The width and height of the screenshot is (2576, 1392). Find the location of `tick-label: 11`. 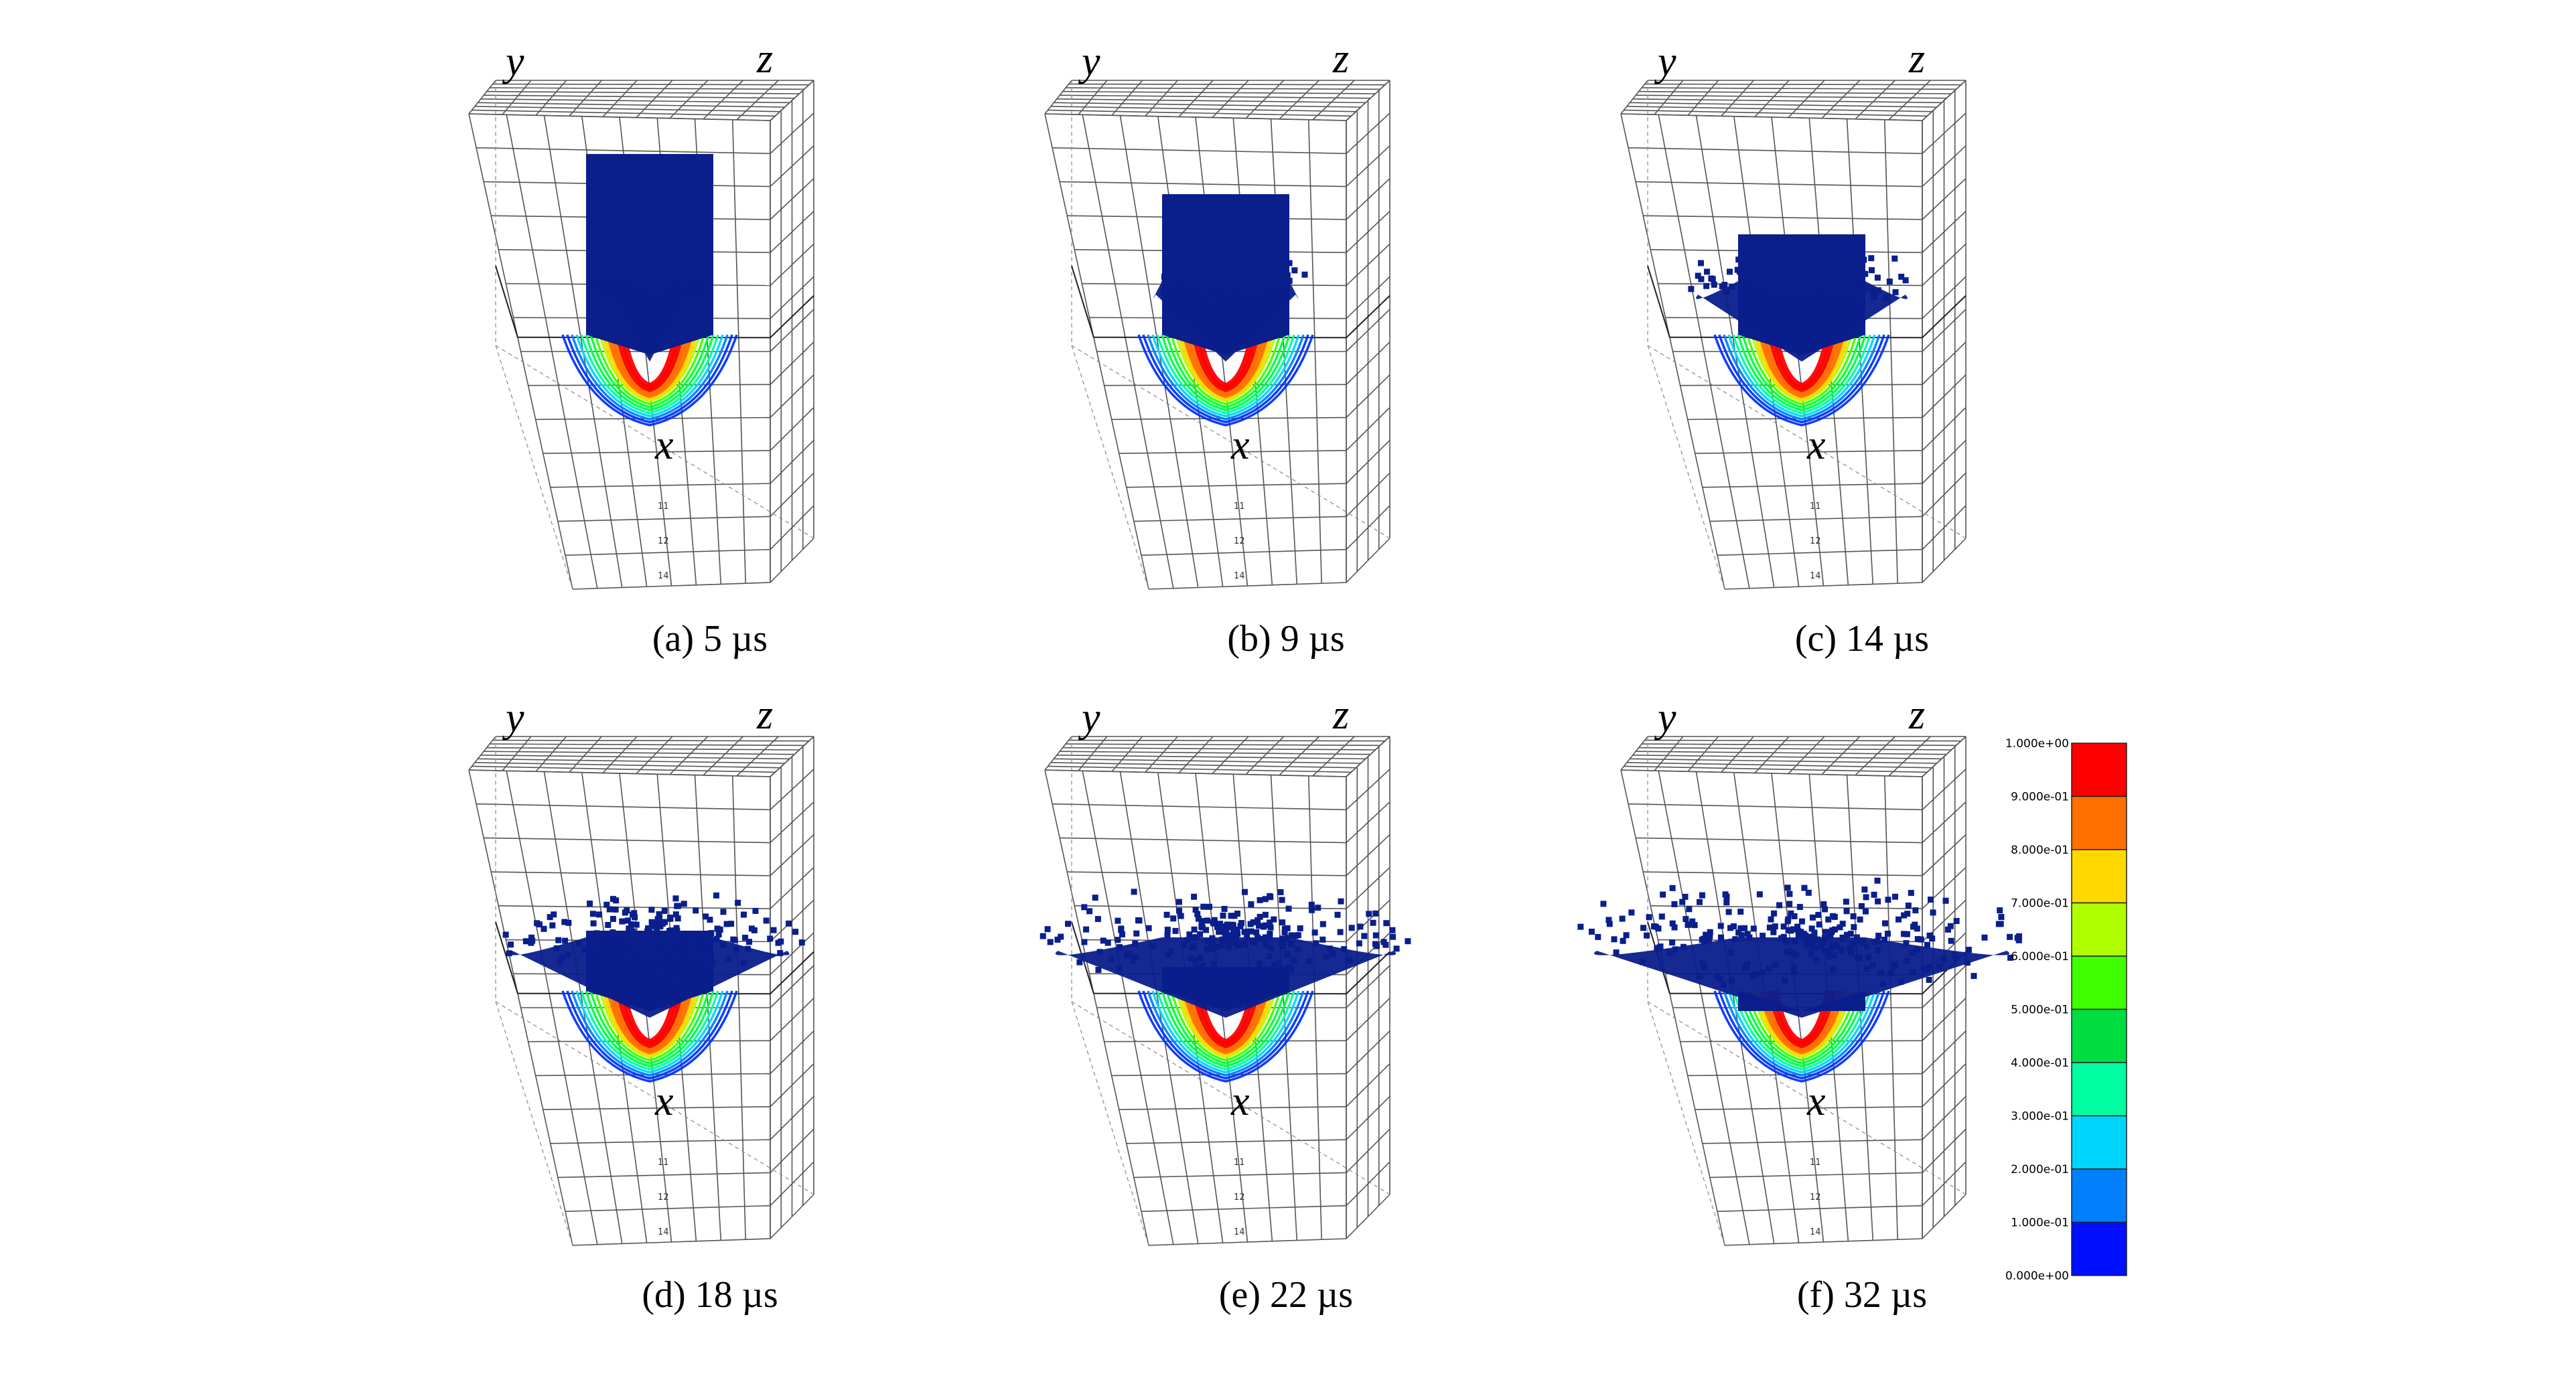

tick-label: 11 is located at coordinates (1815, 1163).